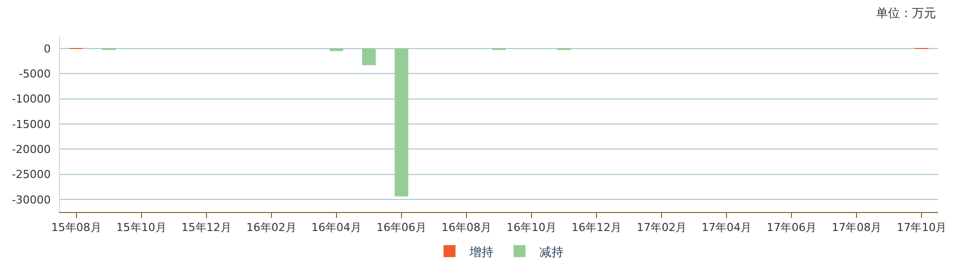  What do you see at coordinates (921, 227) in the screenshot?
I see `x-tick-label: 17年10月` at bounding box center [921, 227].